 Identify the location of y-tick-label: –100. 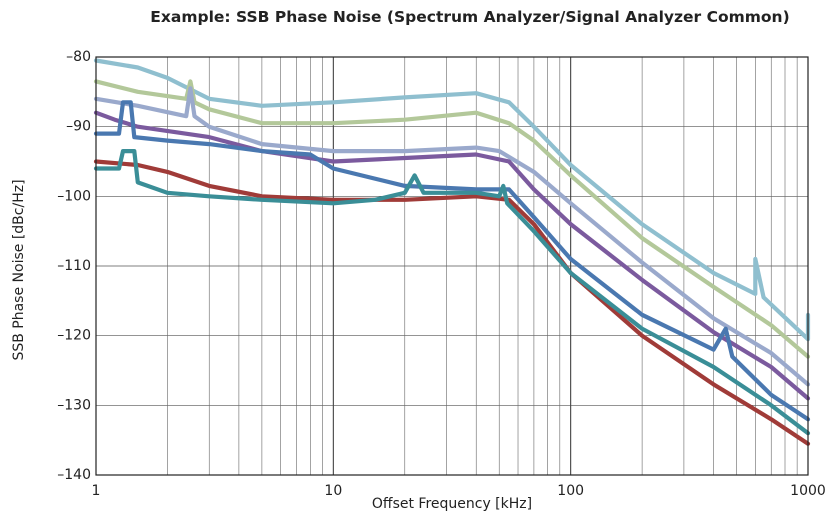
(74, 196).